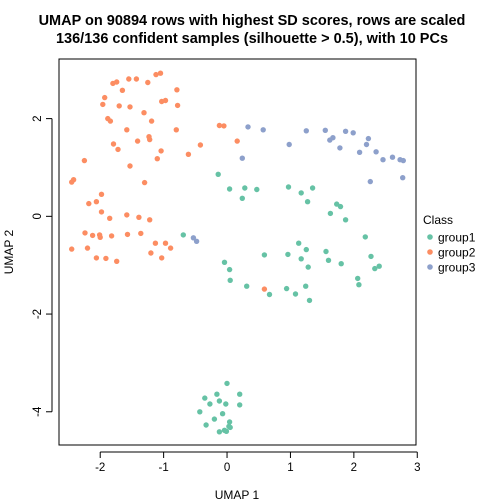 The image size is (504, 504). Describe the element at coordinates (38, 118) in the screenshot. I see `y-tick-label: 2` at that location.